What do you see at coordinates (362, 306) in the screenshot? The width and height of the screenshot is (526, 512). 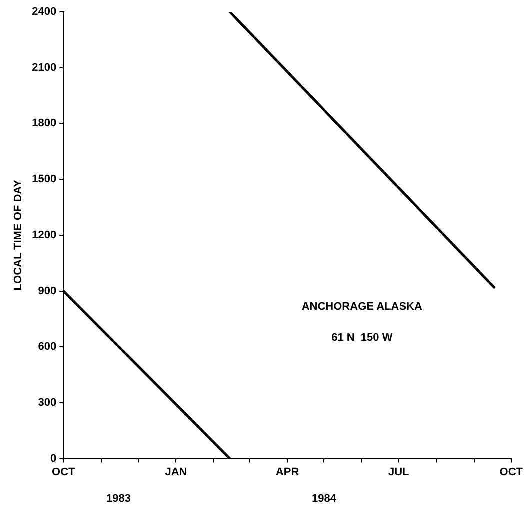 I see `annotation: ANCHORAGE ALASKA` at bounding box center [362, 306].